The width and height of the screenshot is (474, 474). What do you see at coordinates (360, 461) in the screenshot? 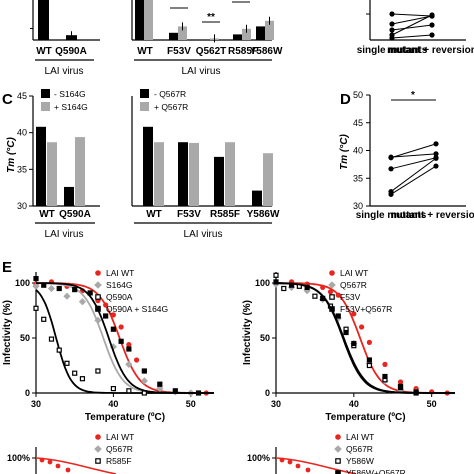
I see `bottom-right-legend-label: Y586W` at bounding box center [360, 461].